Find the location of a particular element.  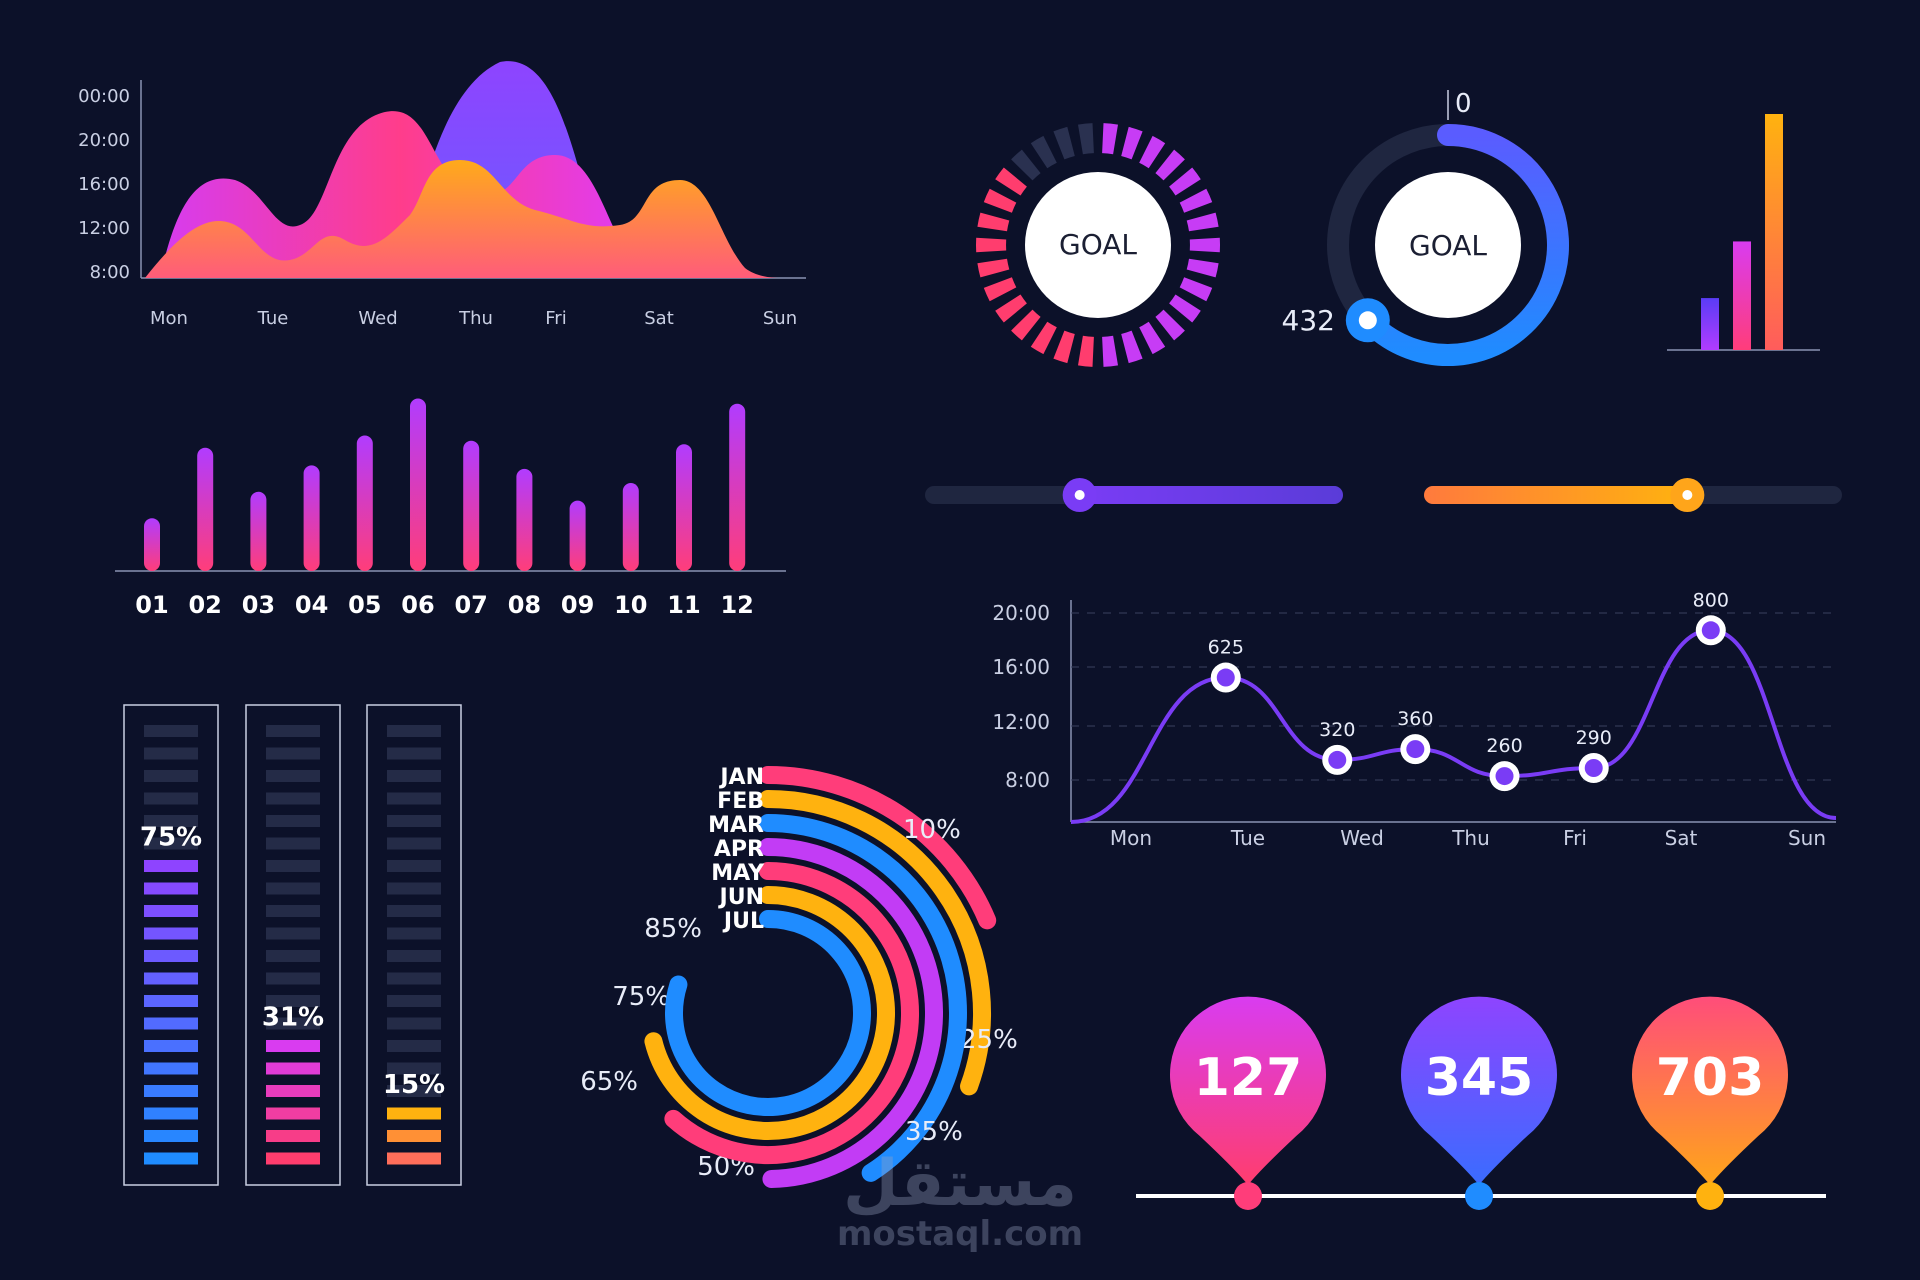

mini-bar is located at coordinates (1710, 324).